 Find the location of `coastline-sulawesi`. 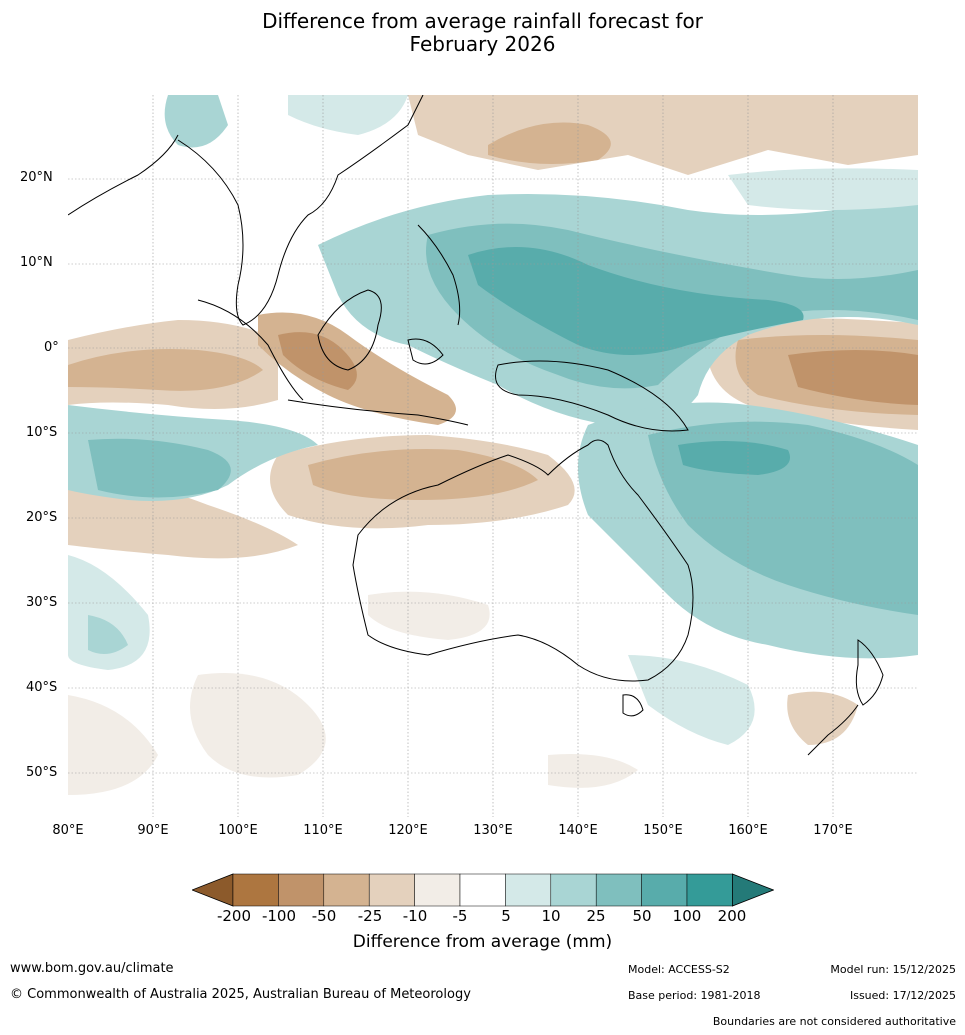

coastline-sulawesi is located at coordinates (425, 351).